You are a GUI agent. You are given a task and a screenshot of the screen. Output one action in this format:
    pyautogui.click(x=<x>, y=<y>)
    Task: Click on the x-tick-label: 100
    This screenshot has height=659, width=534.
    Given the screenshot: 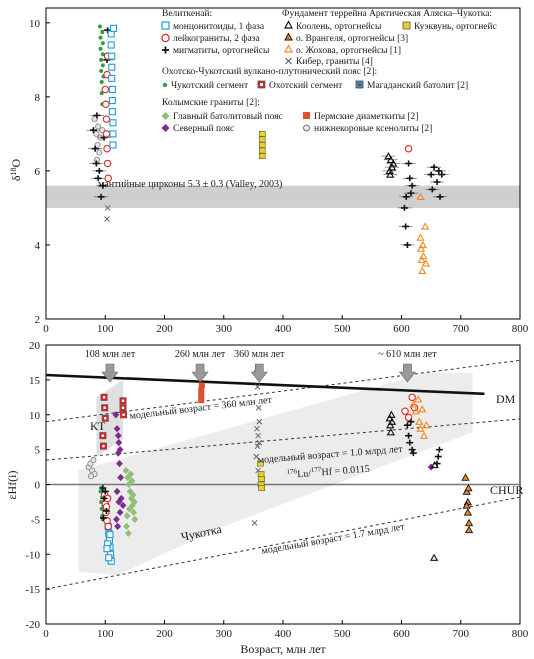 What is the action you would take?
    pyautogui.click(x=105, y=634)
    